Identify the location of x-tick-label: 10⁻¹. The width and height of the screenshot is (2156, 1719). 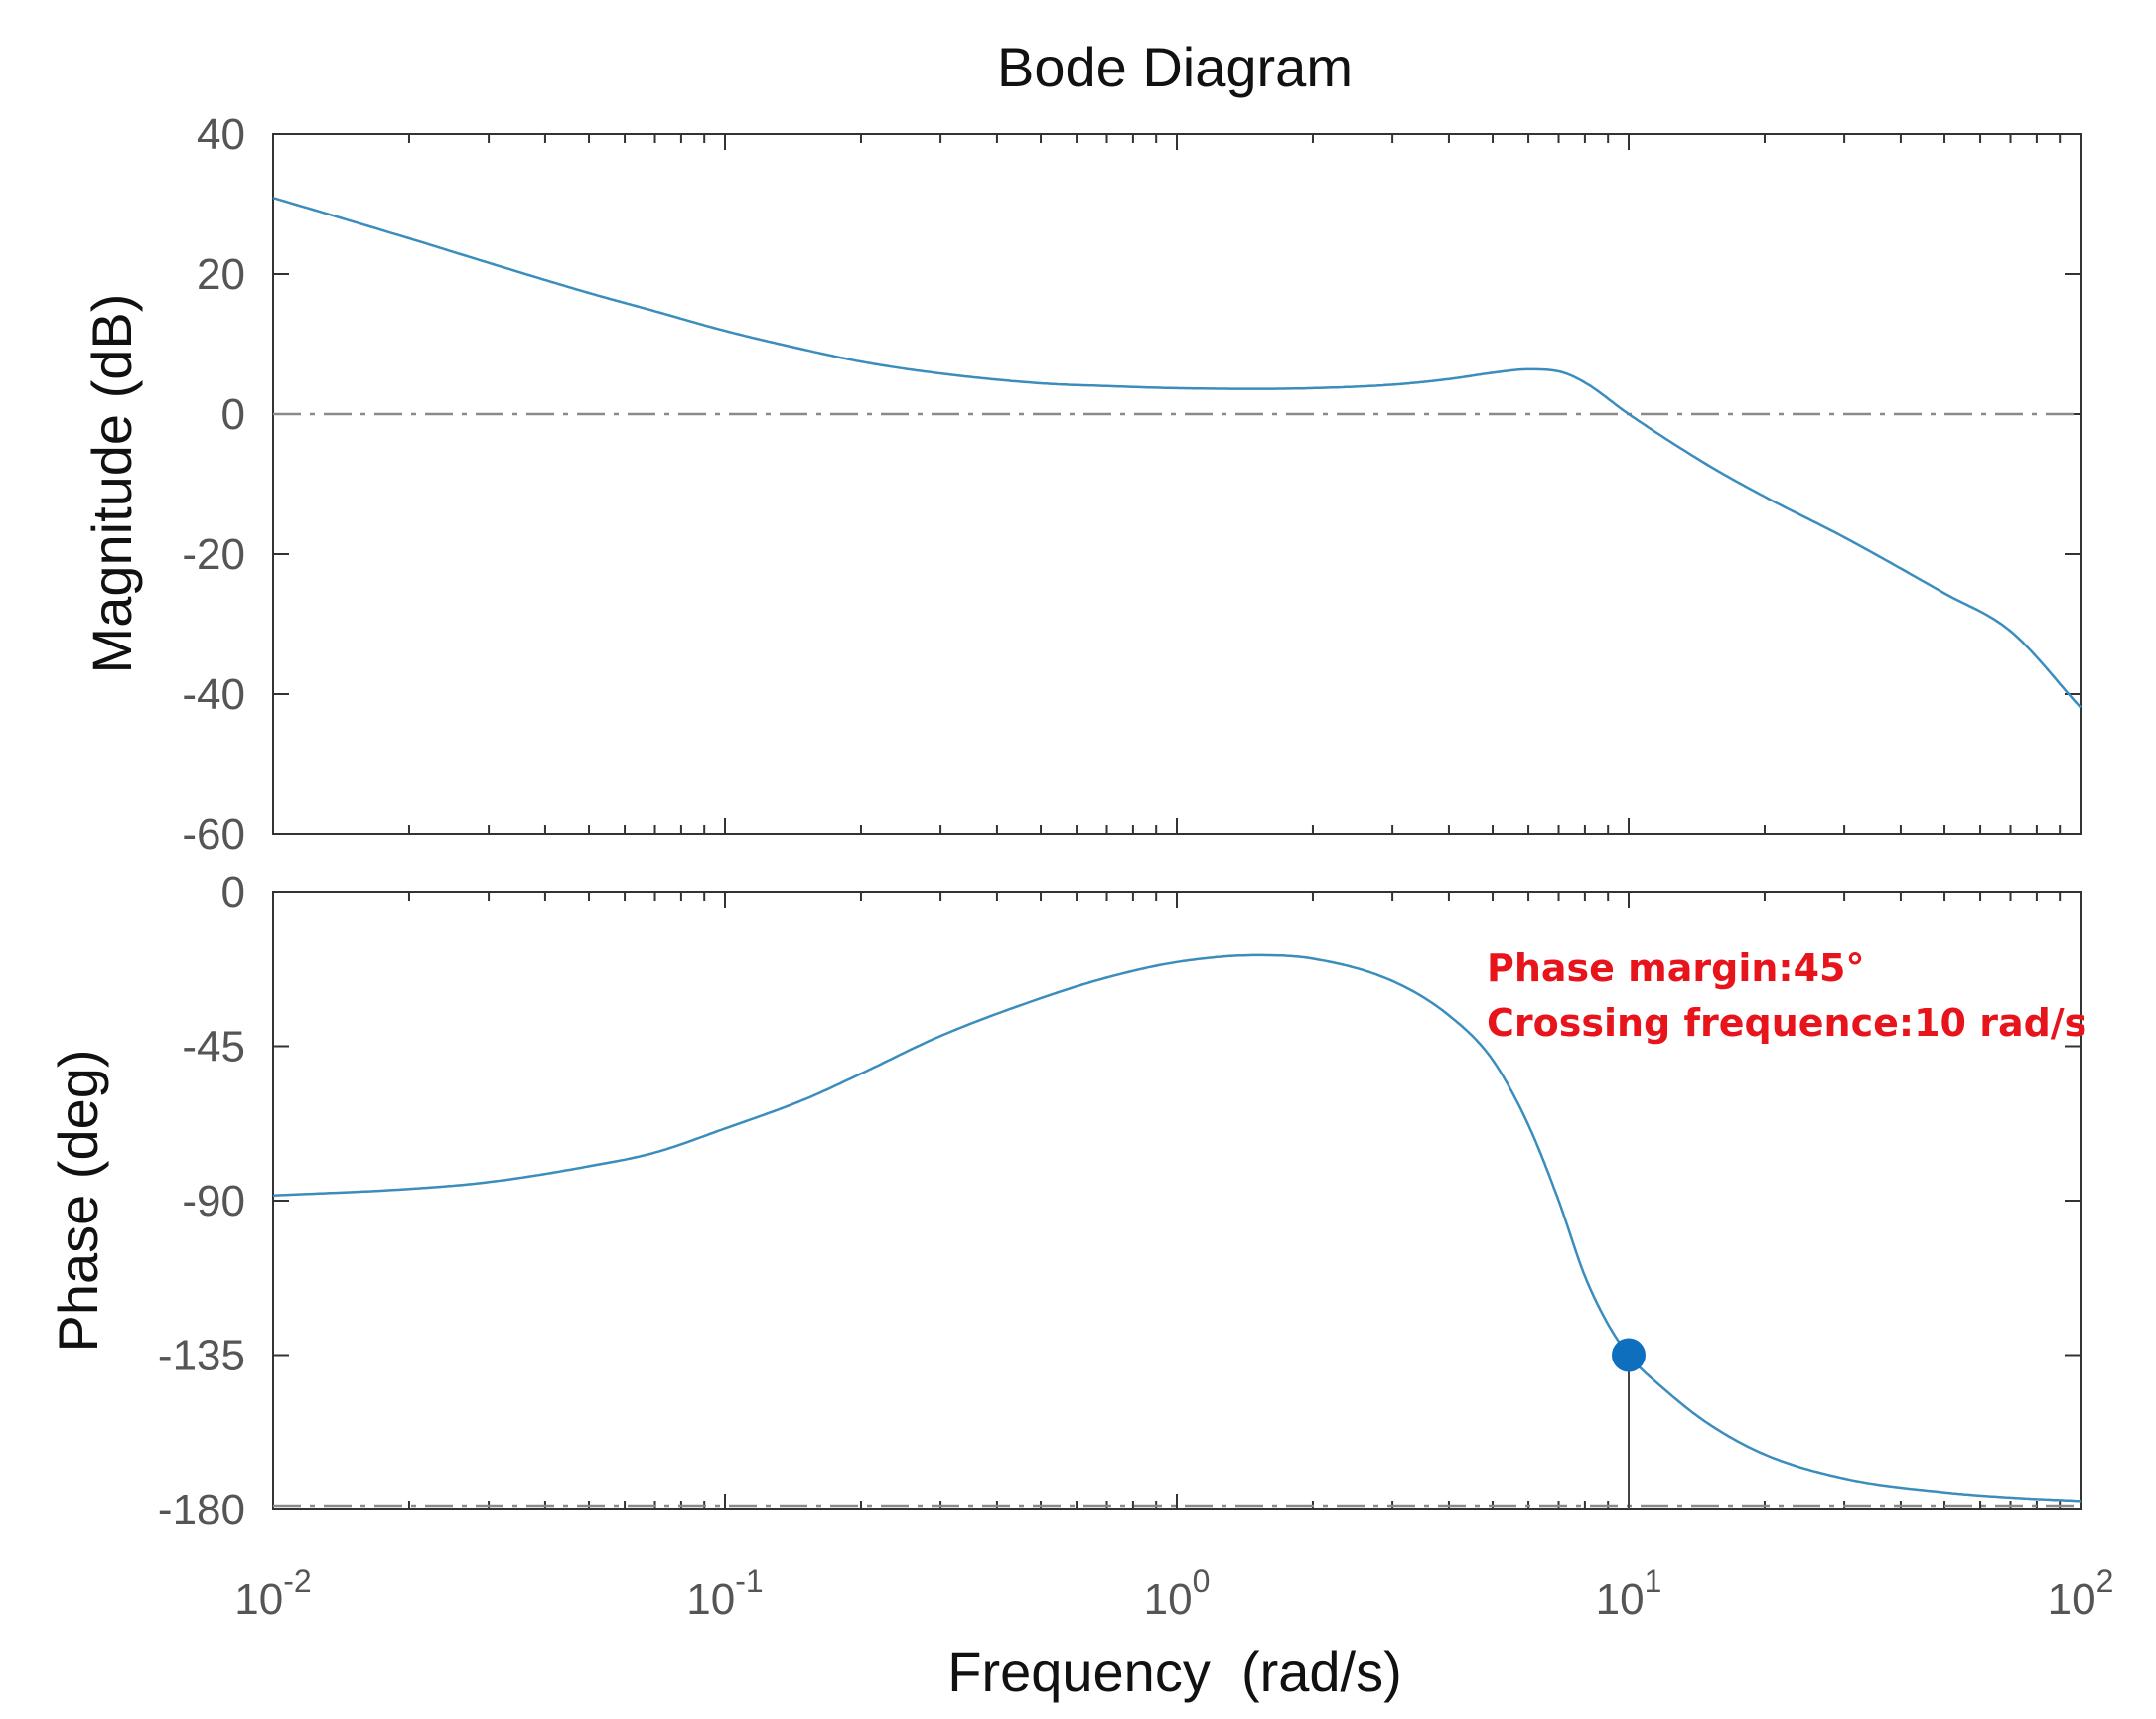
(724, 1593).